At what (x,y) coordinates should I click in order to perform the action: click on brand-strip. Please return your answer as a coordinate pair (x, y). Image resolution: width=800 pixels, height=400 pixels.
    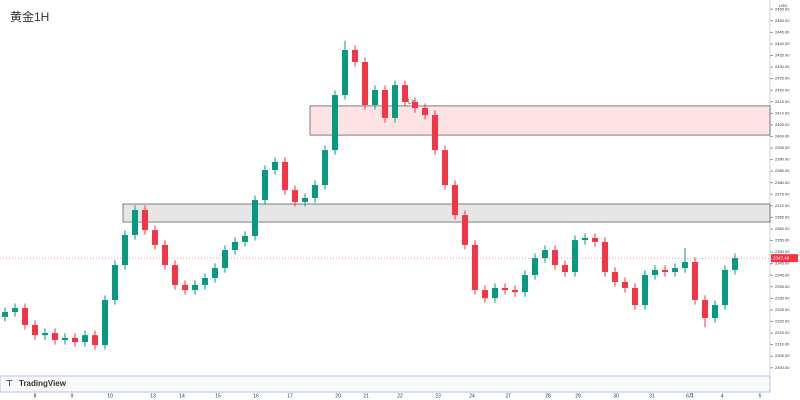
    Looking at the image, I should click on (385, 384).